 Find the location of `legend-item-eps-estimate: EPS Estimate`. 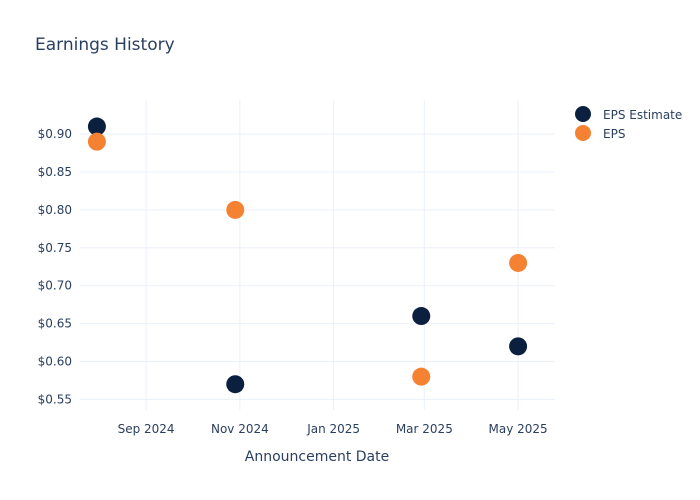

legend-item-eps-estimate: EPS Estimate is located at coordinates (628, 114).